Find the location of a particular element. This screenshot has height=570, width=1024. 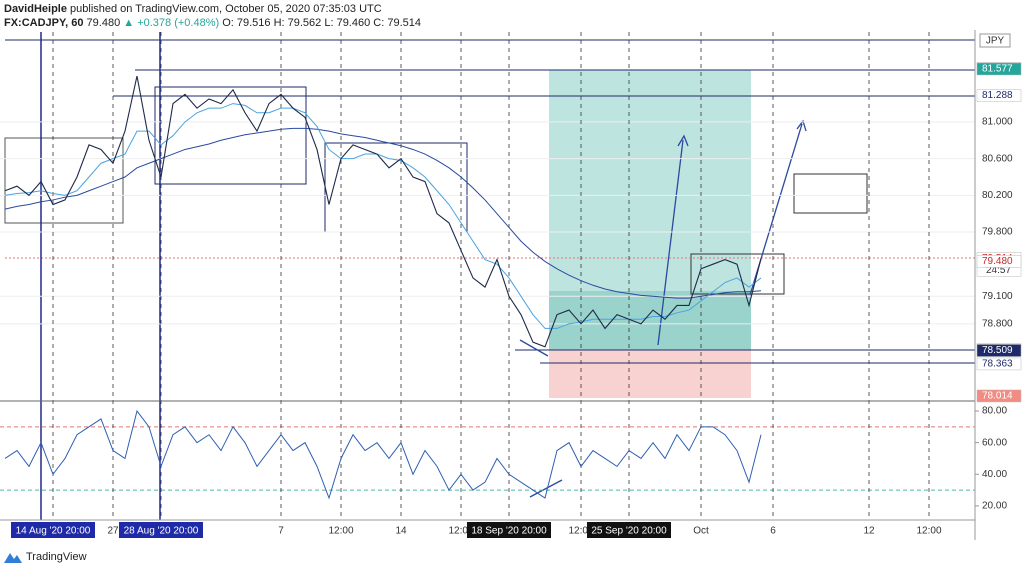

change: ▲ +0.378 (+0.48%) is located at coordinates (171, 23).